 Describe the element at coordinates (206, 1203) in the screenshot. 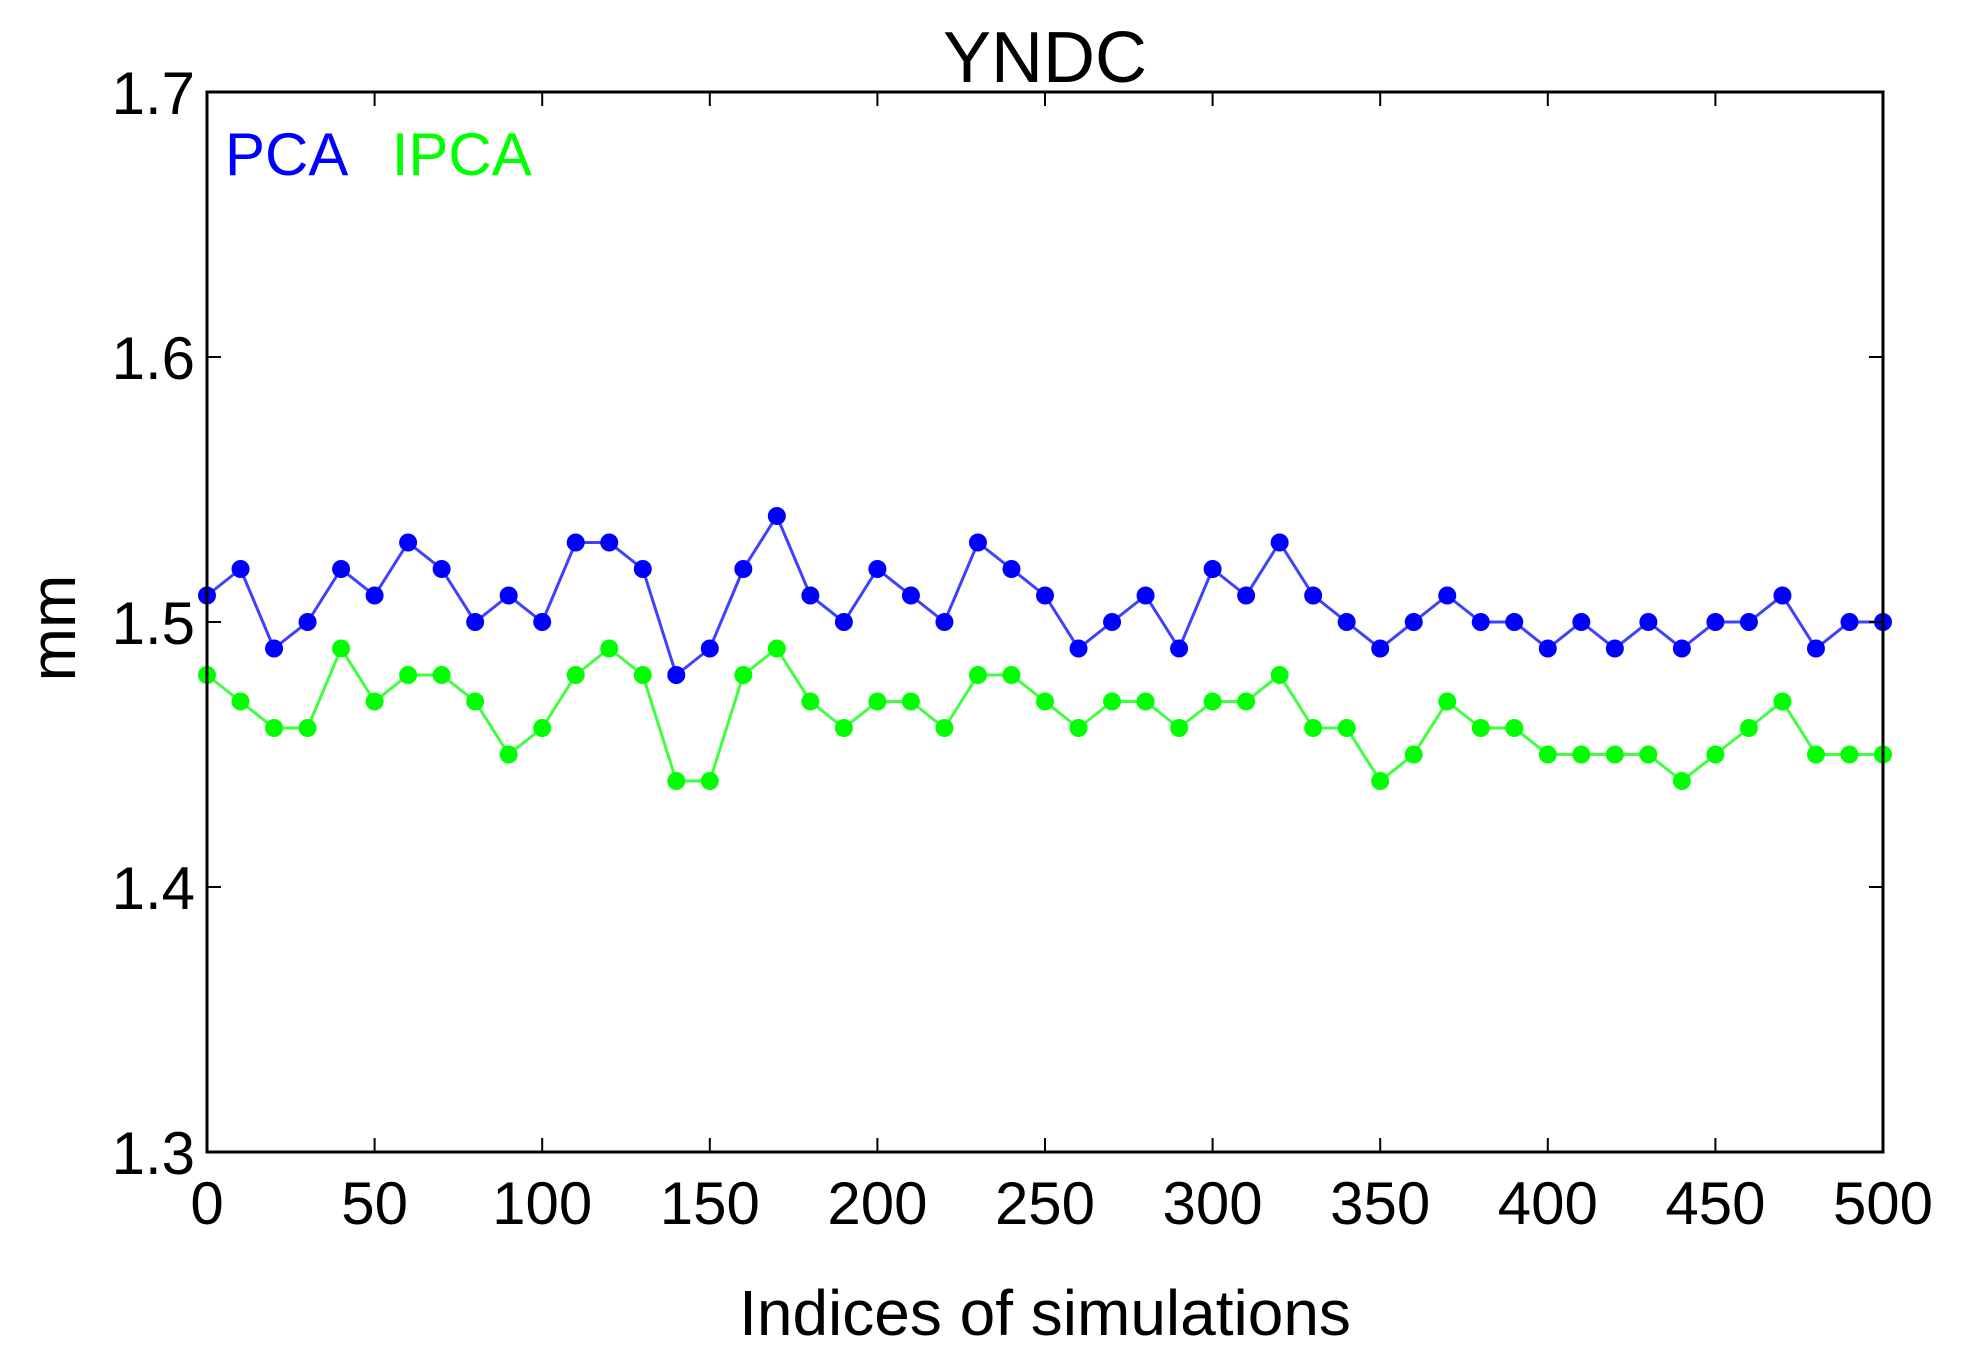

I see `x-tick-label: 0` at that location.